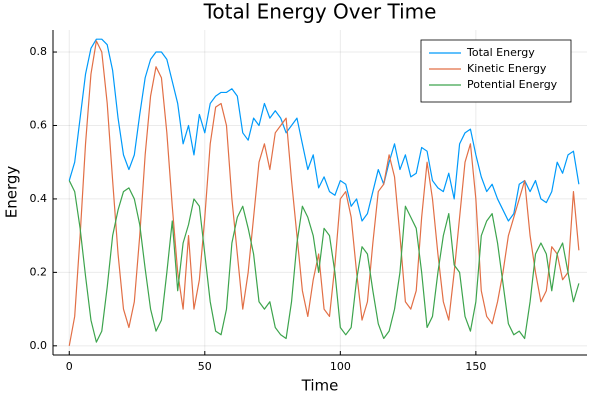 Image resolution: width=600 pixels, height=400 pixels. What do you see at coordinates (39, 124) in the screenshot?
I see `y-tick-label: 0.6` at bounding box center [39, 124].